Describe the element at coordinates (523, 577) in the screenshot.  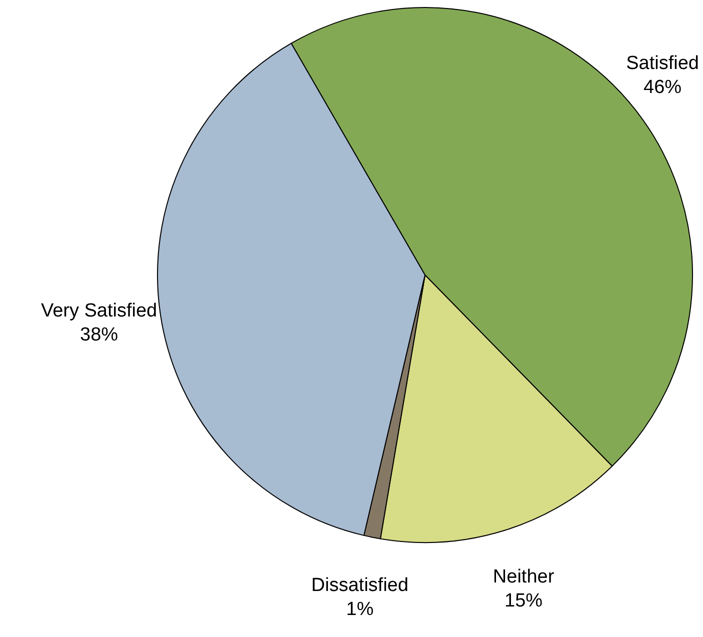
I see `slice-label: Neither` at that location.